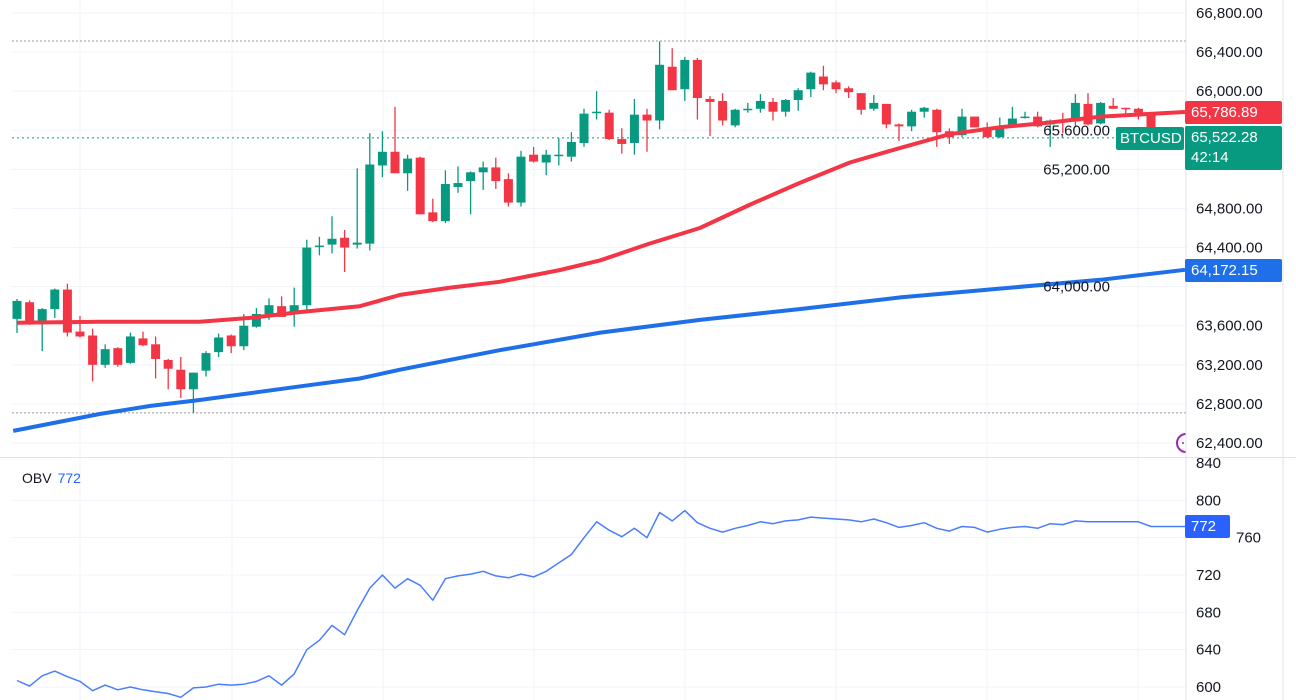  Describe the element at coordinates (1150, 138) in the screenshot. I see `symbol-tag: BTCUSD` at that location.